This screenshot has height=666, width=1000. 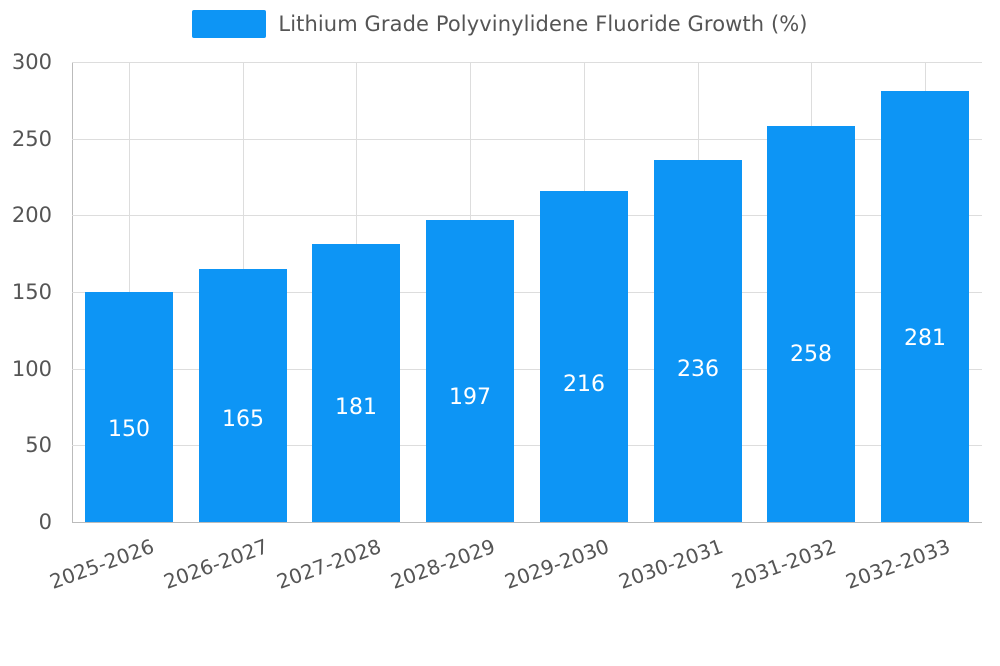 I want to click on bar-value-label: 236, so click(x=698, y=369).